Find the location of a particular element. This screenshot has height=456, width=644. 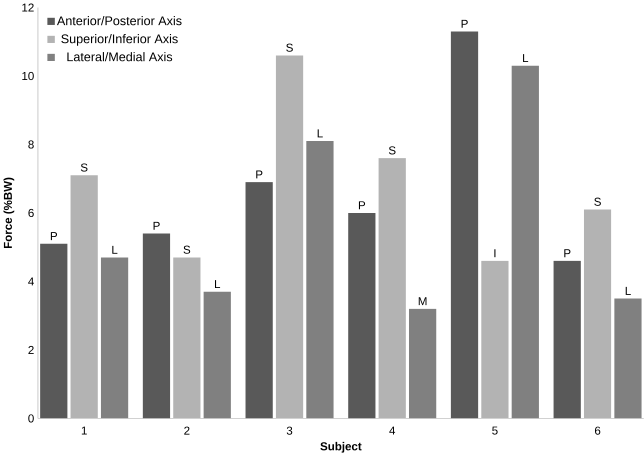

x-axis-title: Subject is located at coordinates (341, 447).